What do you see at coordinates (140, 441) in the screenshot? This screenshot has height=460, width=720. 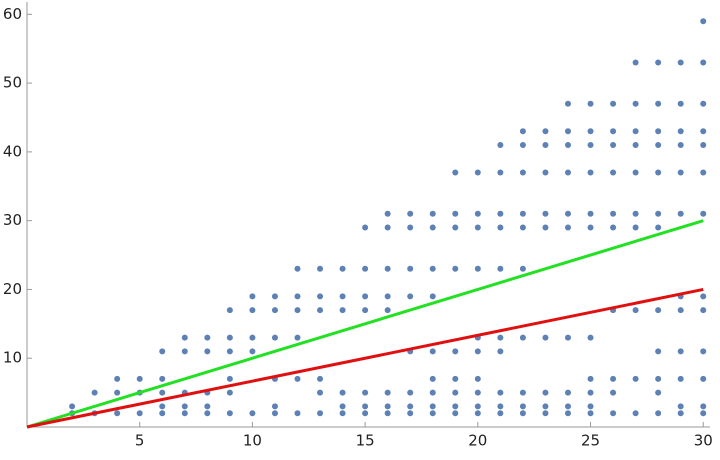 I see `x-tick-label: 5` at bounding box center [140, 441].